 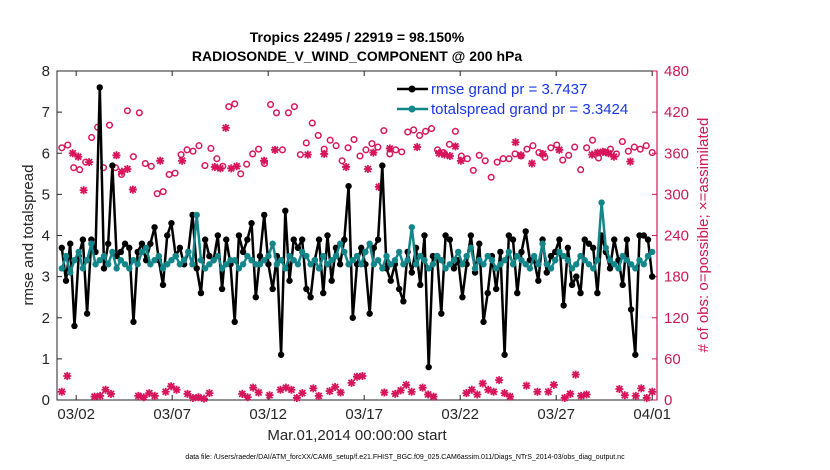 What do you see at coordinates (676, 236) in the screenshot?
I see `y-tick-label-right: 240` at bounding box center [676, 236].